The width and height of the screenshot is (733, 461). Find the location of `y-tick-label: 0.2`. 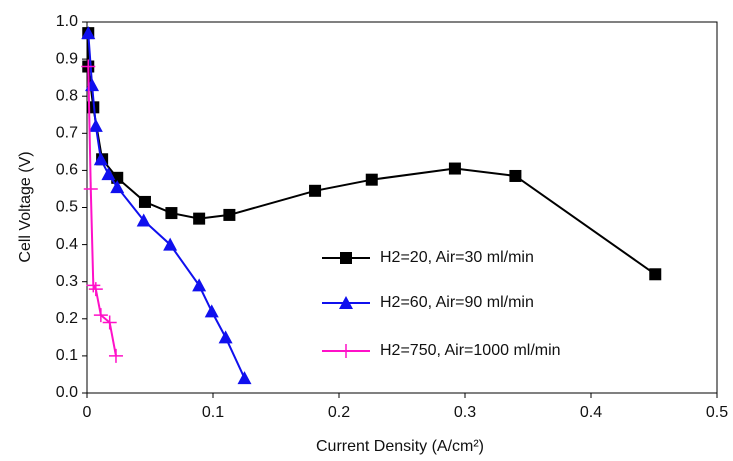

y-tick-label: 0.2 is located at coordinates (67, 318).